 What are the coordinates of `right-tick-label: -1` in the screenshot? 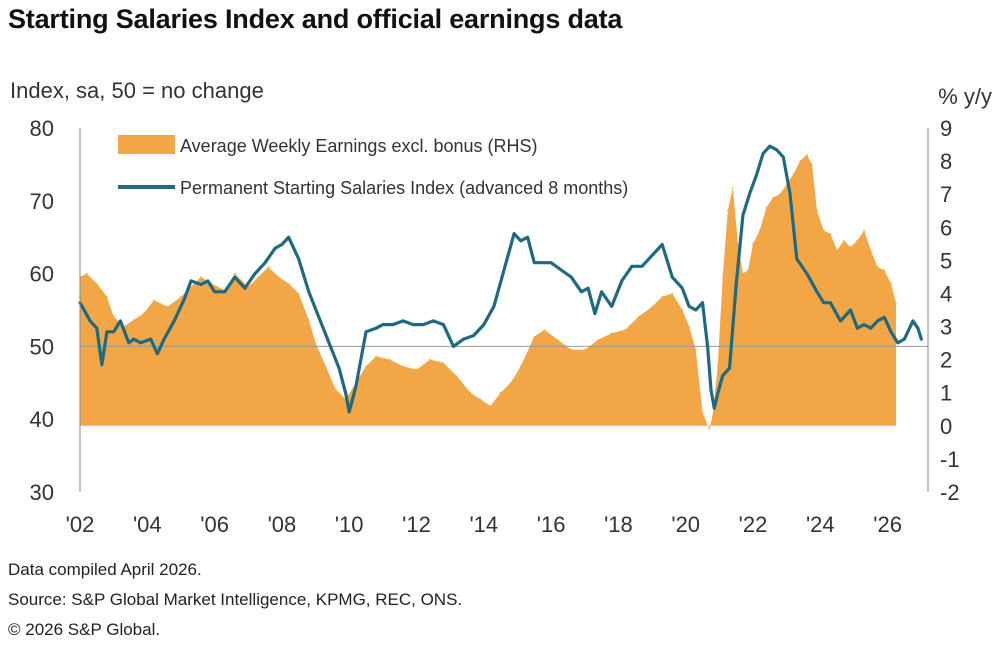 It's located at (950, 459).